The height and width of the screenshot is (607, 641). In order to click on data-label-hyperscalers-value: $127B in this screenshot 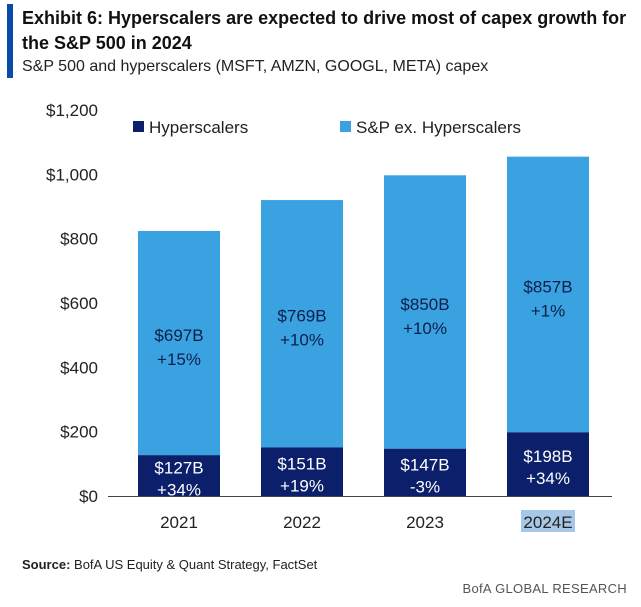, I will do `click(178, 468)`.